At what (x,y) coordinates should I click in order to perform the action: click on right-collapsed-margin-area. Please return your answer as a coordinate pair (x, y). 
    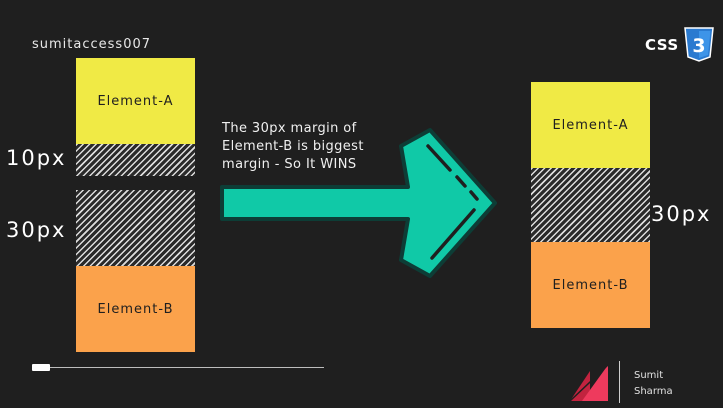
    Looking at the image, I should click on (590, 205).